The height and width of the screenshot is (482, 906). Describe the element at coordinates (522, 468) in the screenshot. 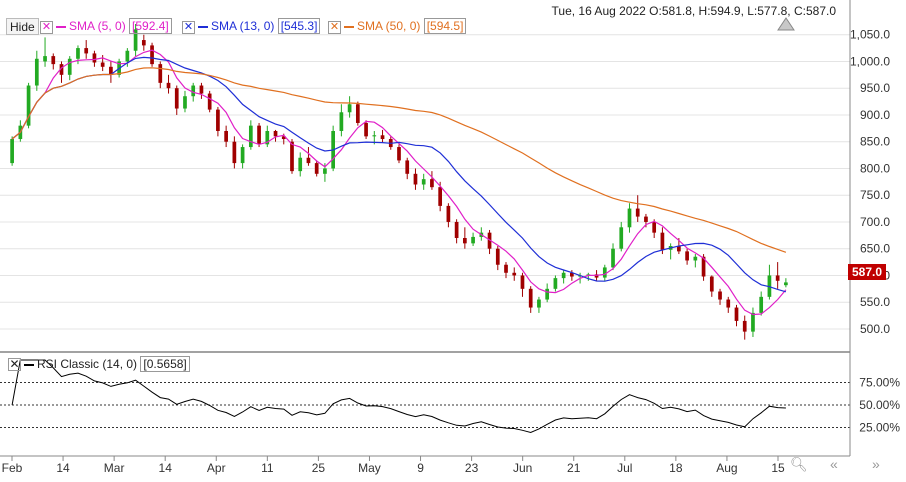

I see `time-tick-label: Jun` at that location.